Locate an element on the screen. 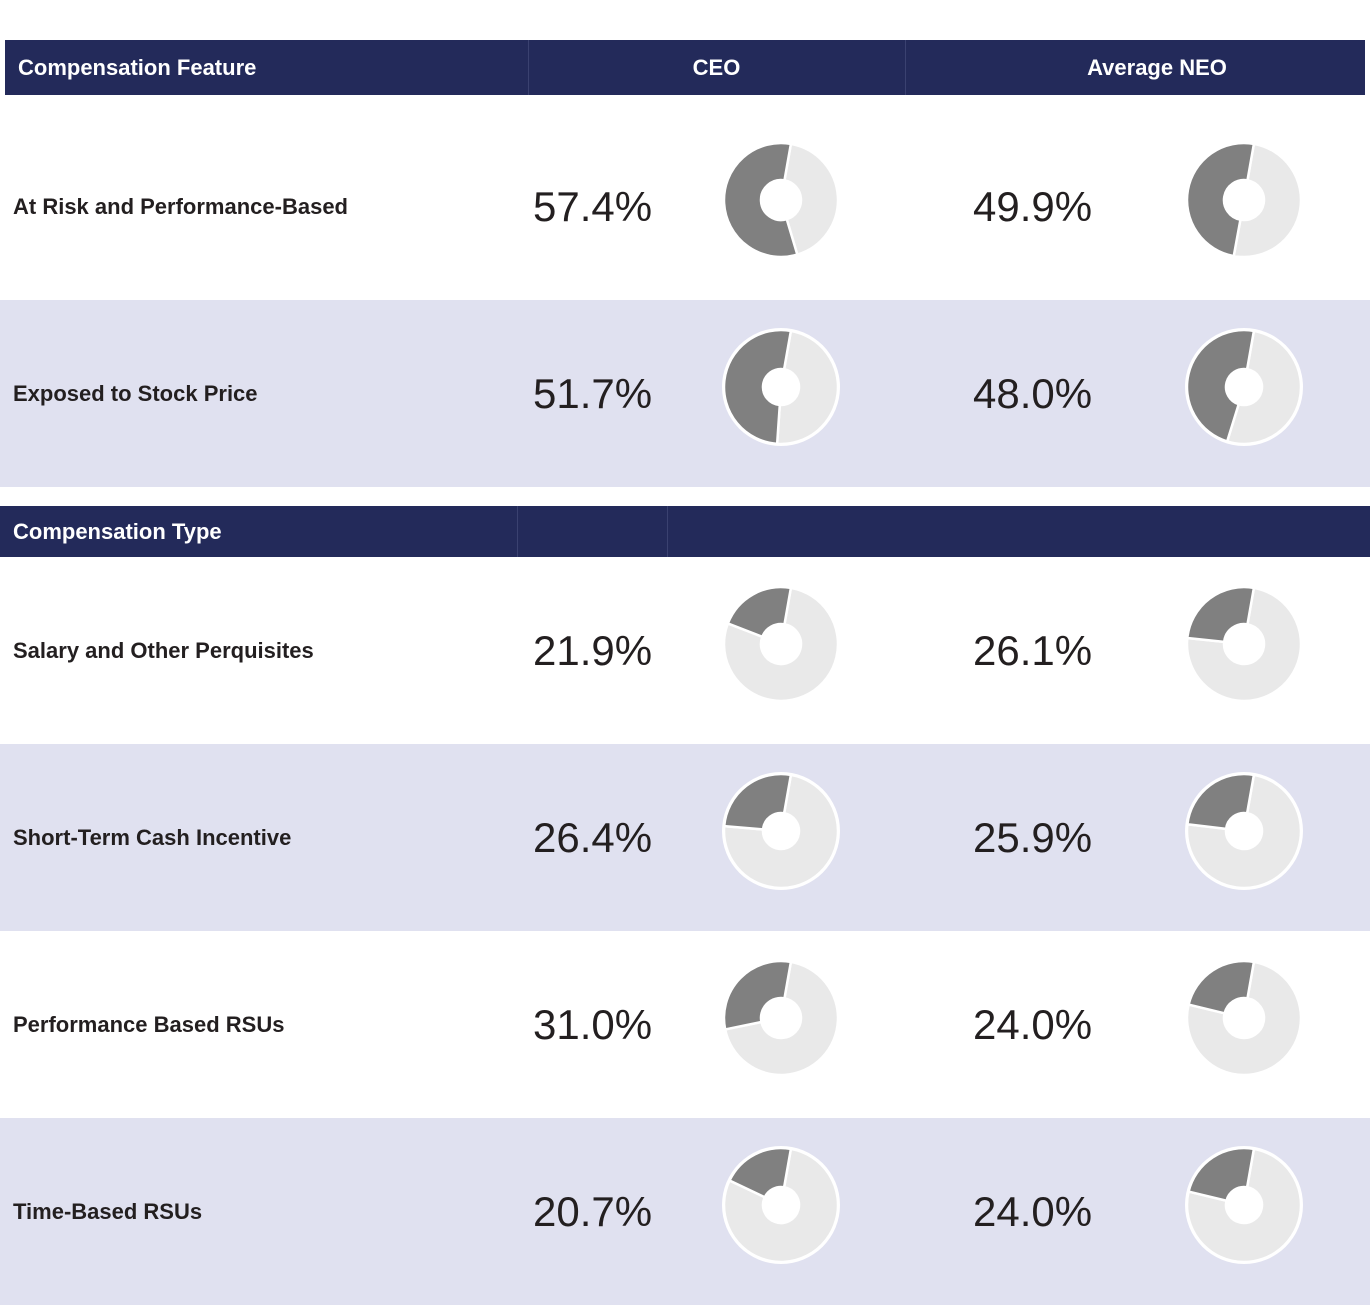  neo-percent: 48.0% is located at coordinates (1033, 393).